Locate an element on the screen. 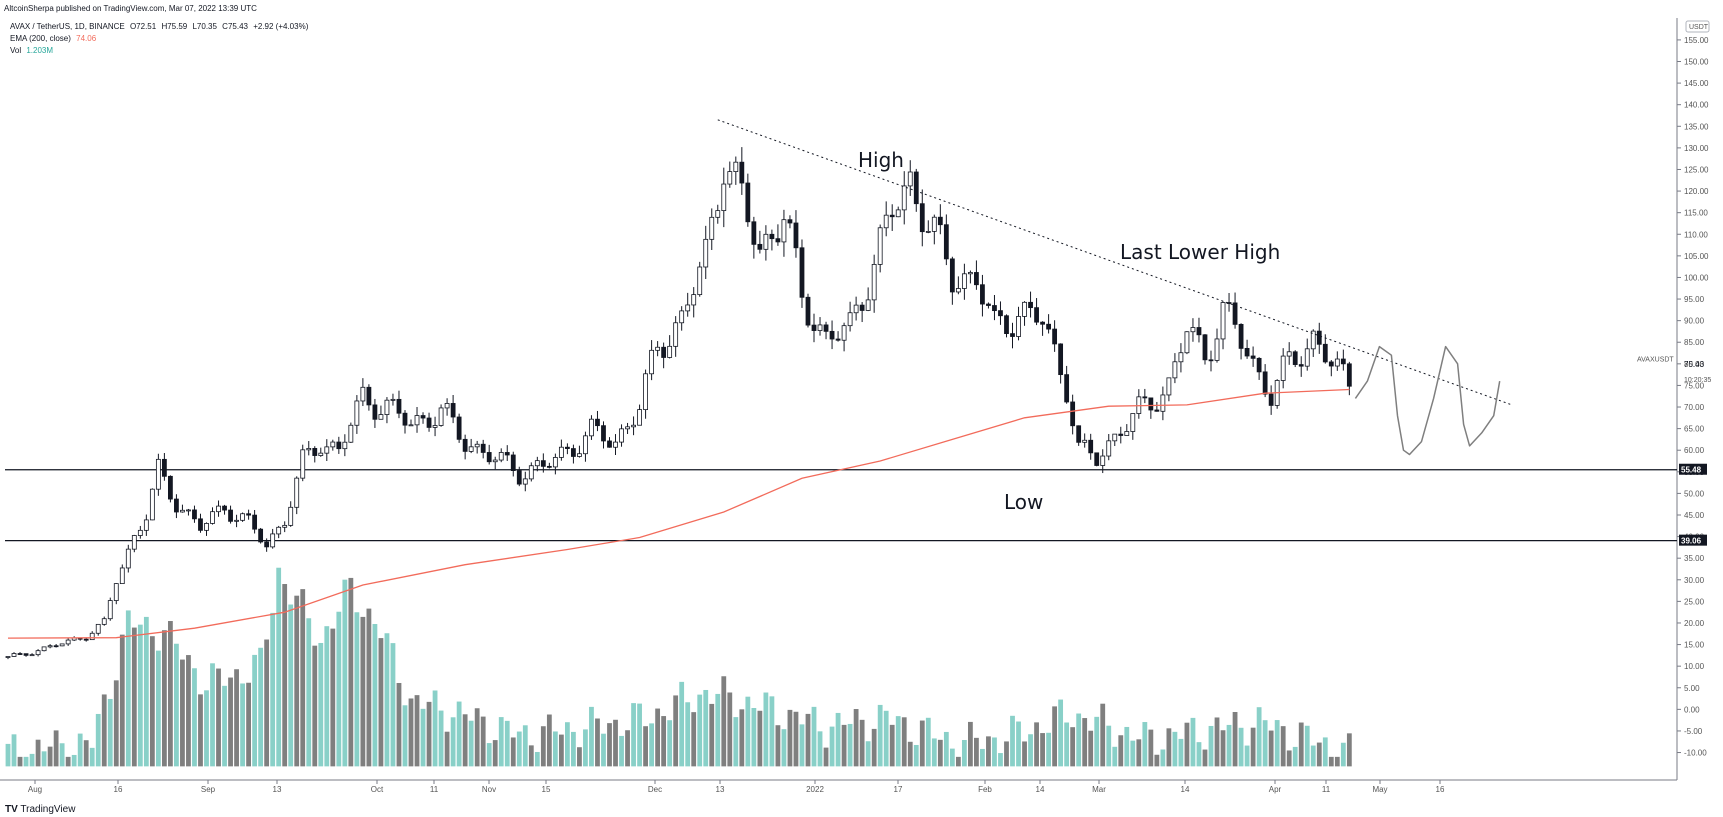 This screenshot has width=1723, height=817. annotation-label: High is located at coordinates (881, 160).